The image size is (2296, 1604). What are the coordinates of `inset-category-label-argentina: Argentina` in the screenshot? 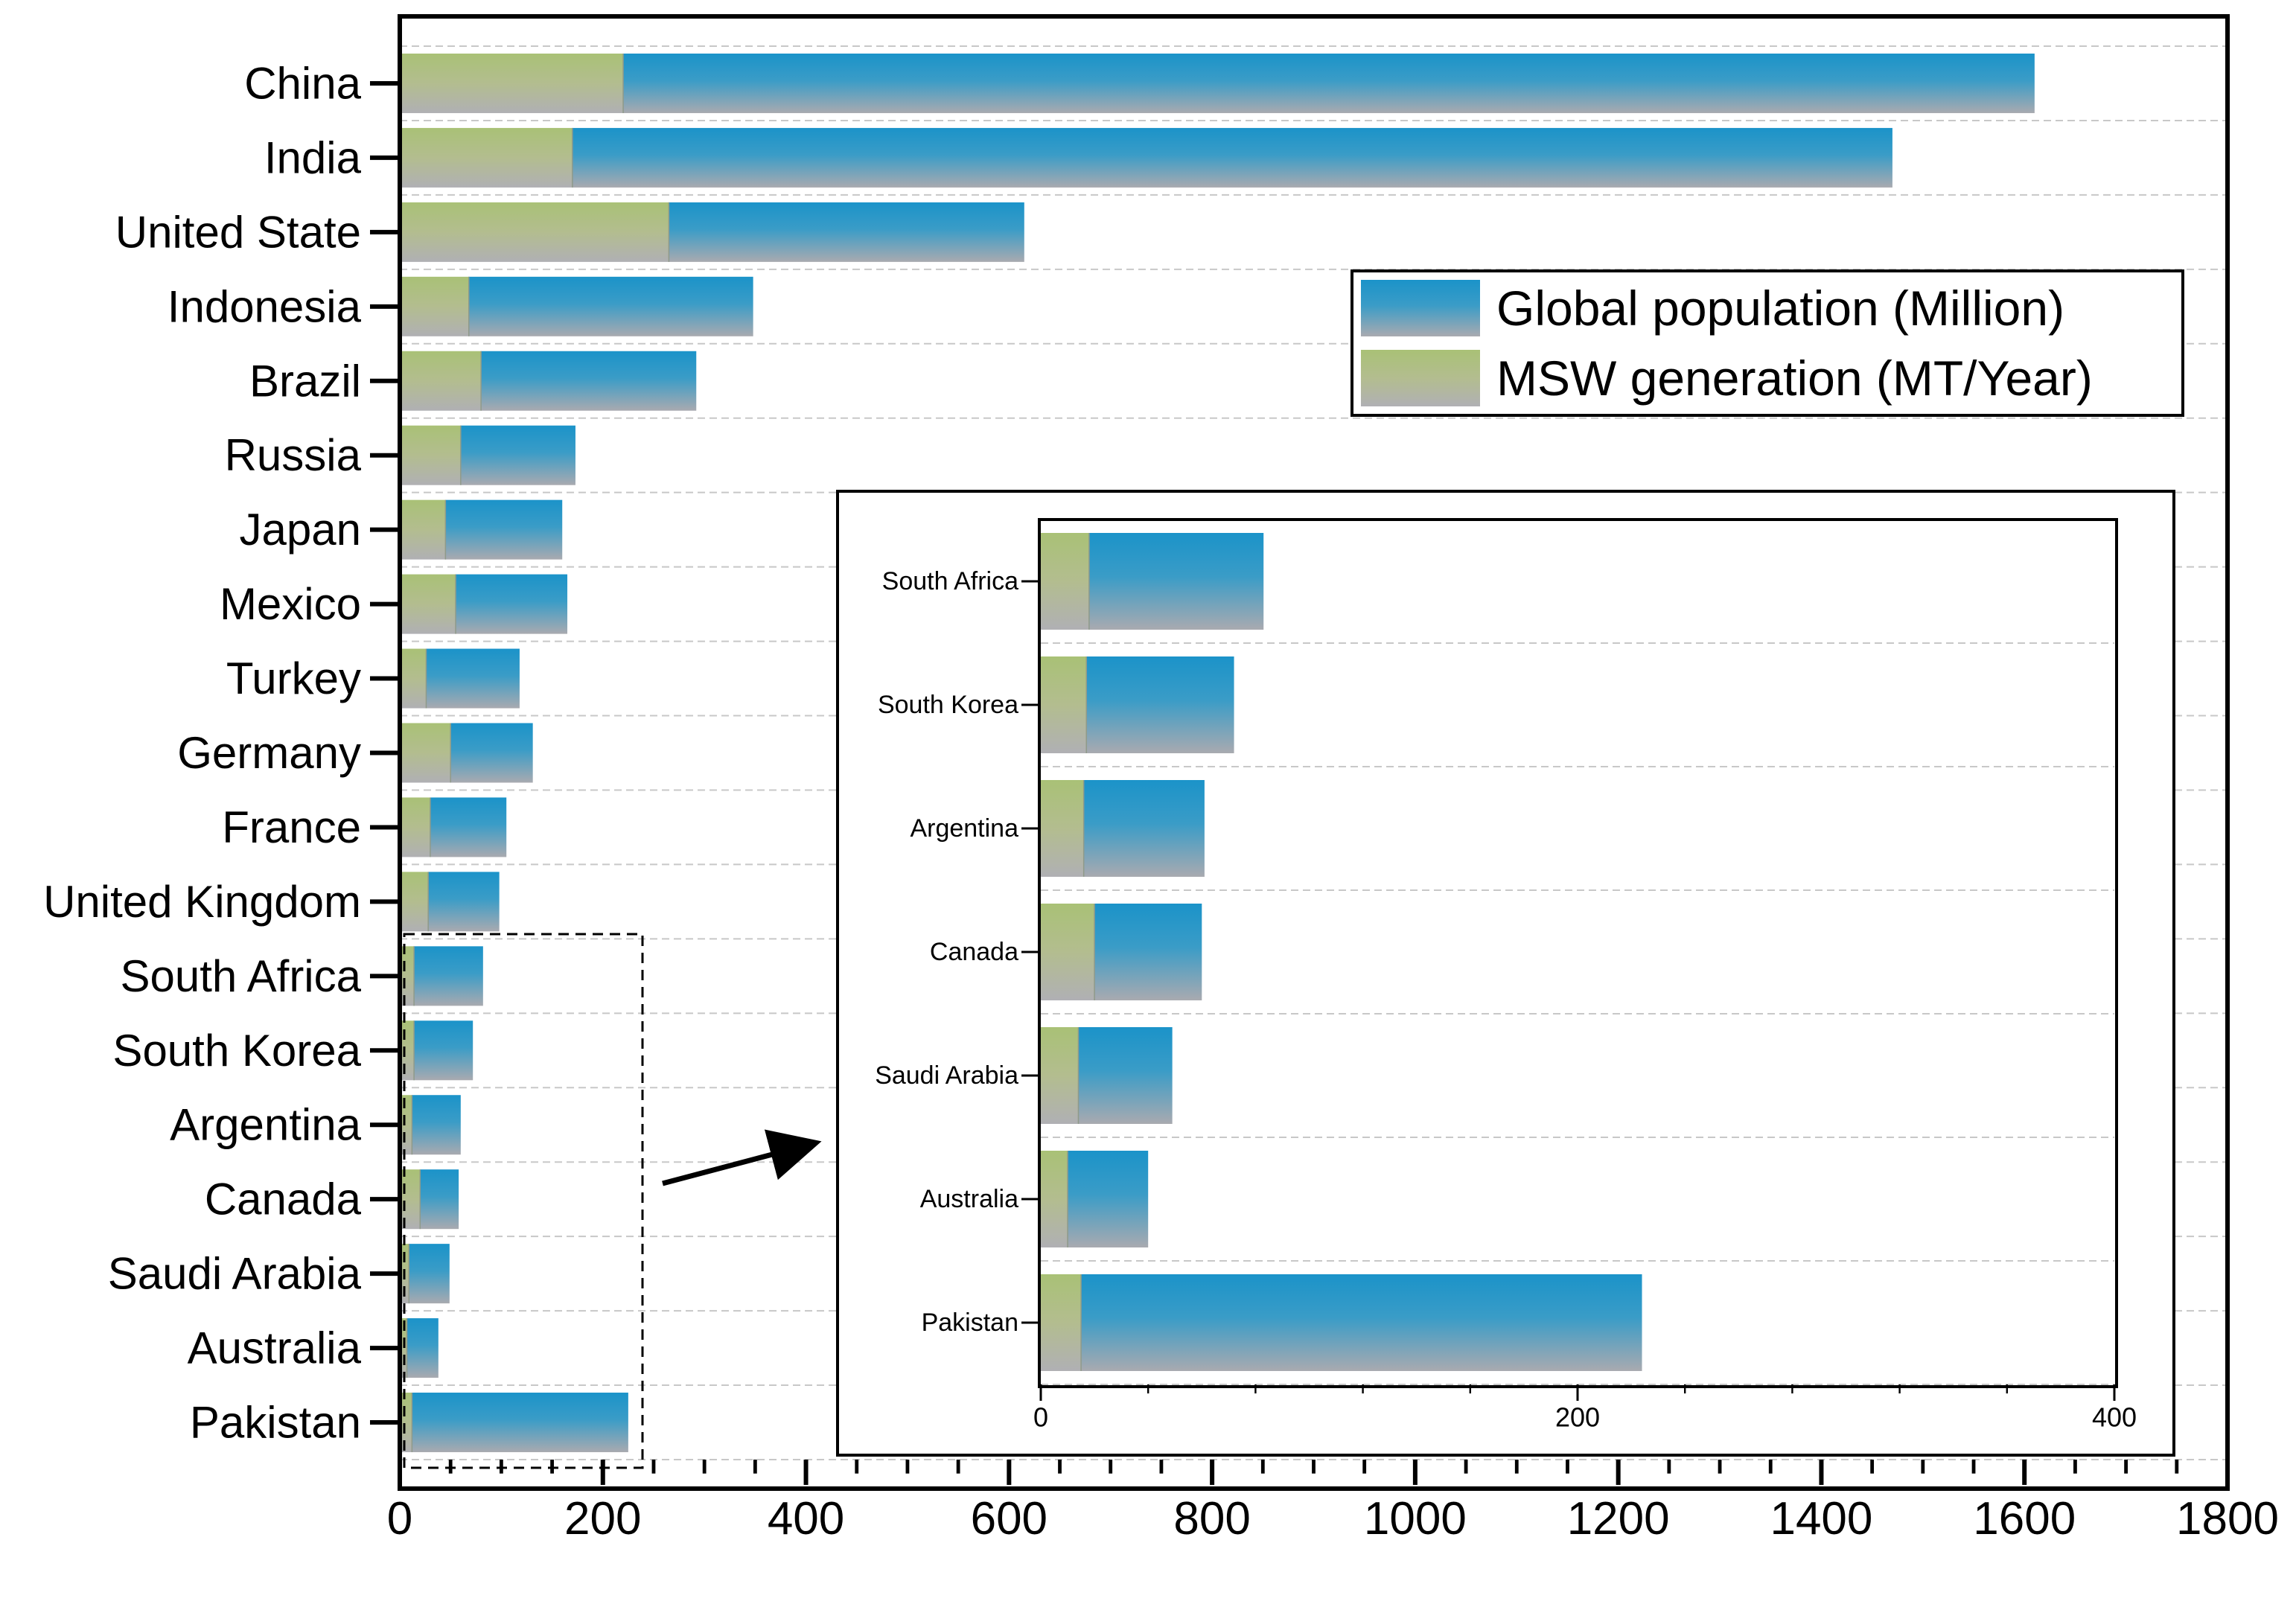 It's located at (964, 828).